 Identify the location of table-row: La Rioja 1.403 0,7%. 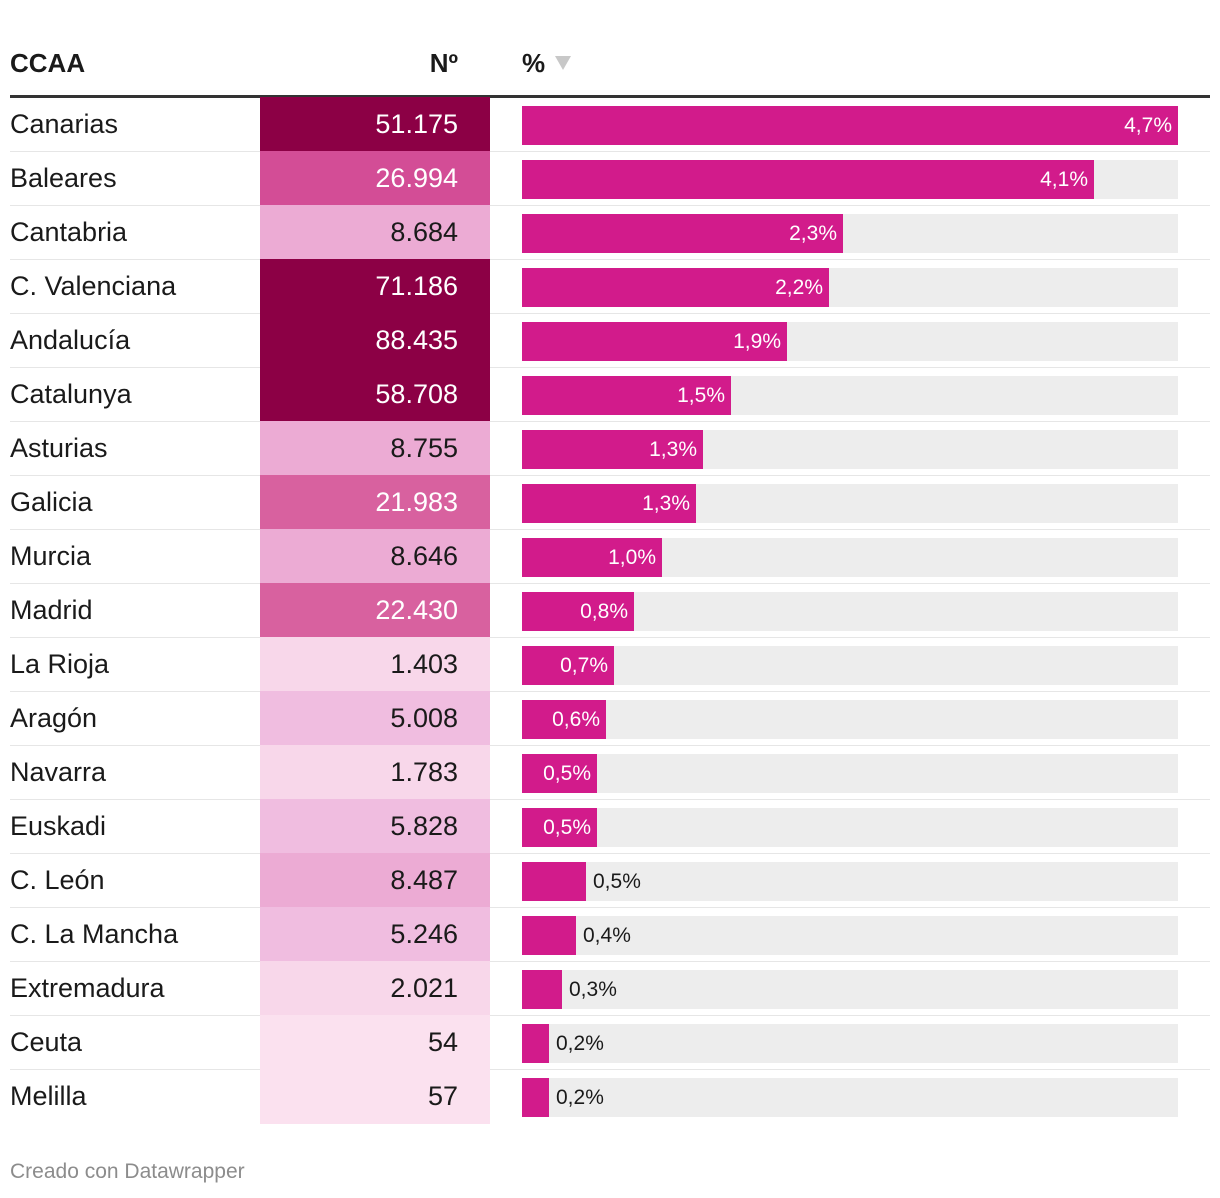
(610, 664).